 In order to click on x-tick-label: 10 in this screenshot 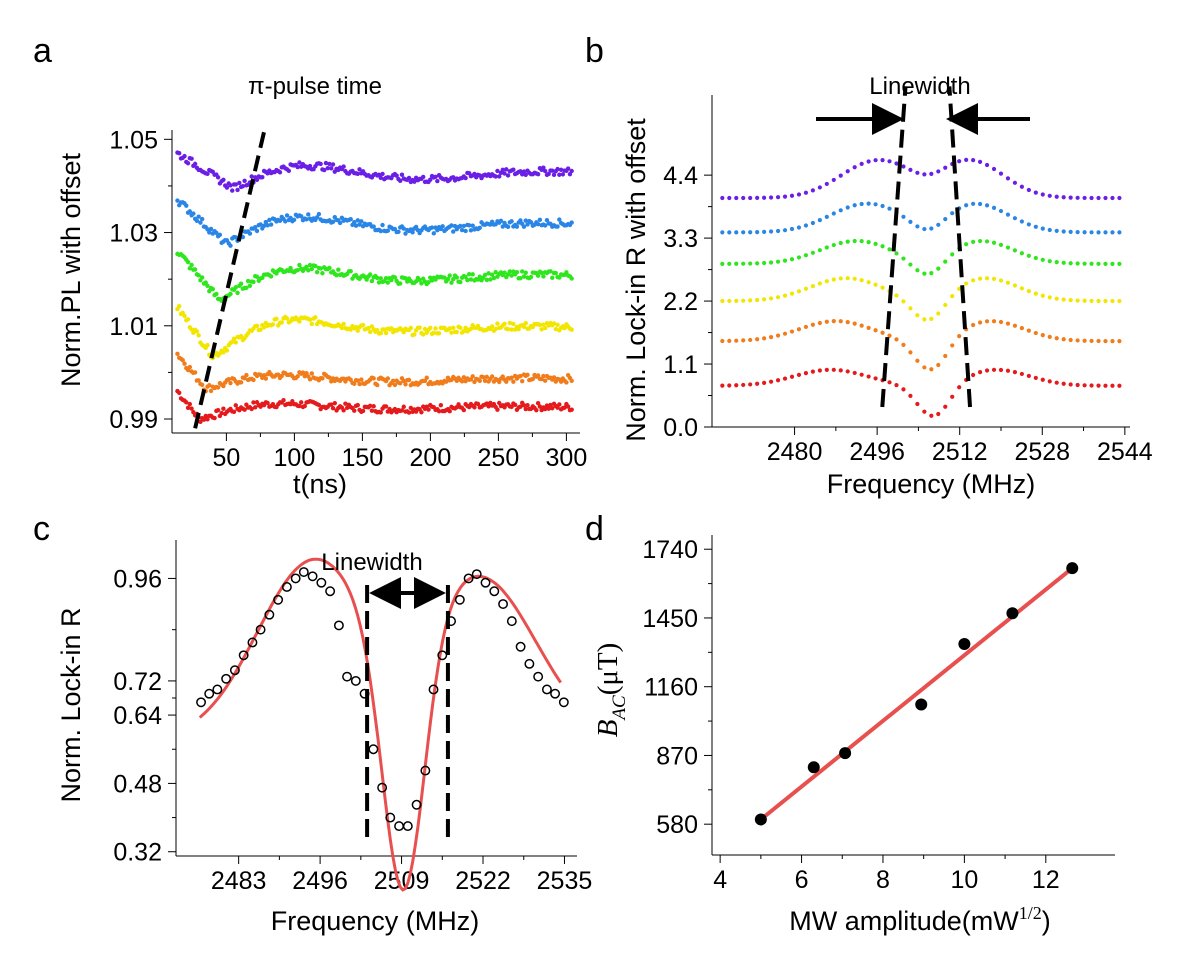, I will do `click(964, 880)`.